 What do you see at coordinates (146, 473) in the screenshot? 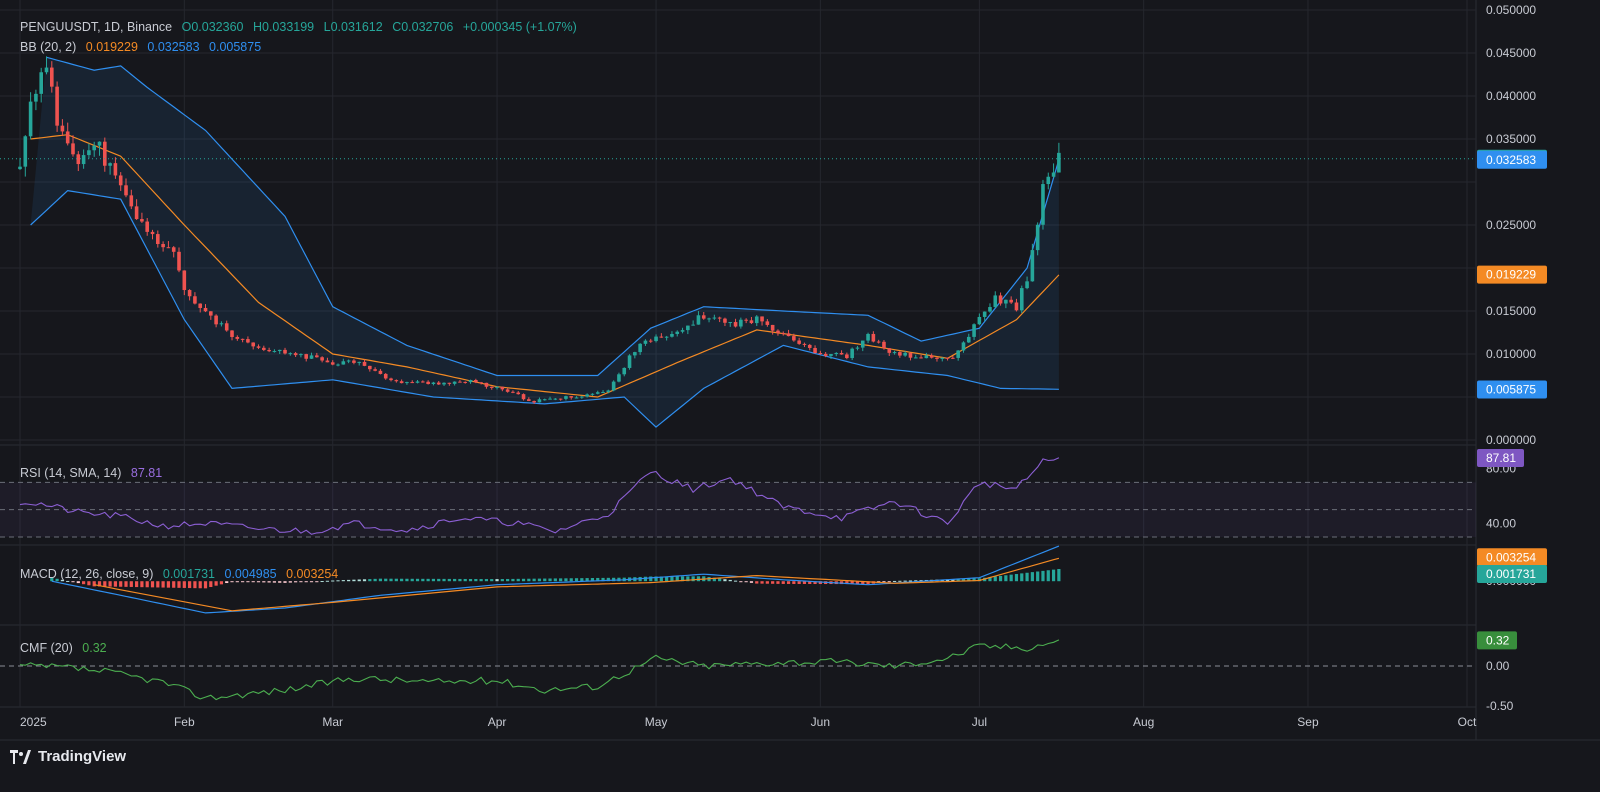
I see `rsi-value: 87.81` at bounding box center [146, 473].